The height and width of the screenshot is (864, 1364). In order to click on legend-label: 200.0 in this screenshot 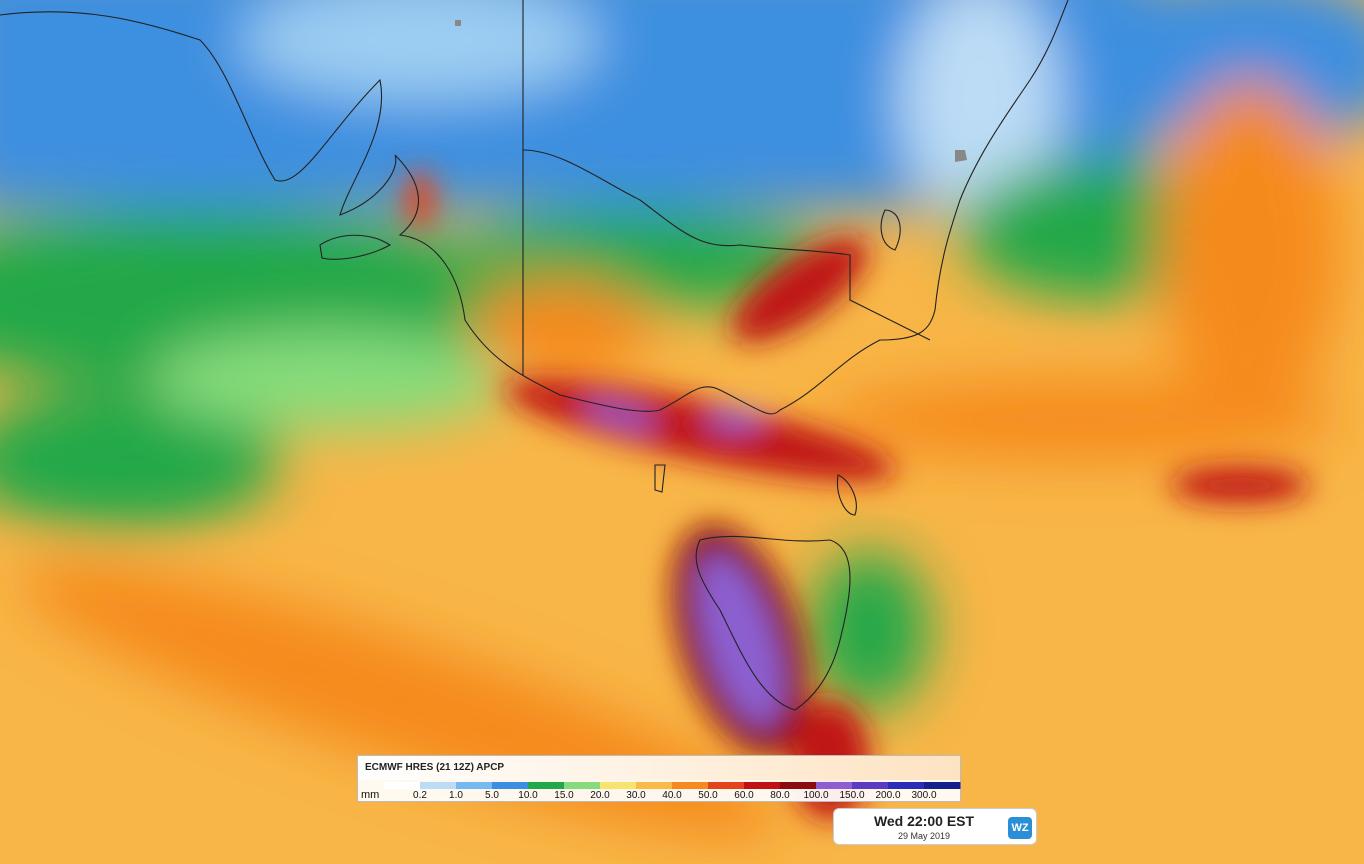, I will do `click(887, 795)`.